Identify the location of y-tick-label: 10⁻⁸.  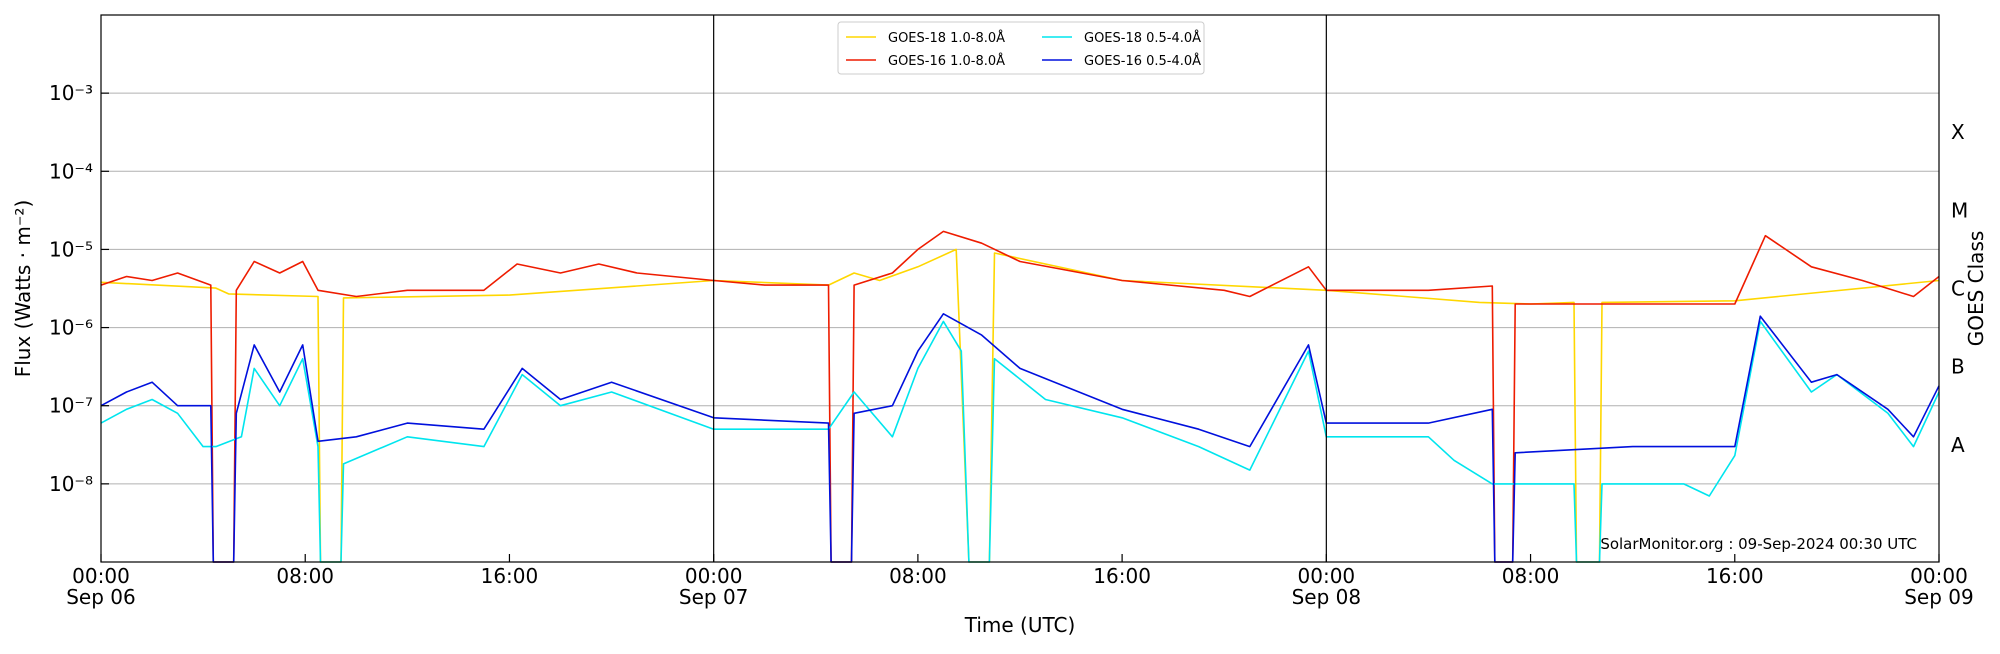
(71, 484).